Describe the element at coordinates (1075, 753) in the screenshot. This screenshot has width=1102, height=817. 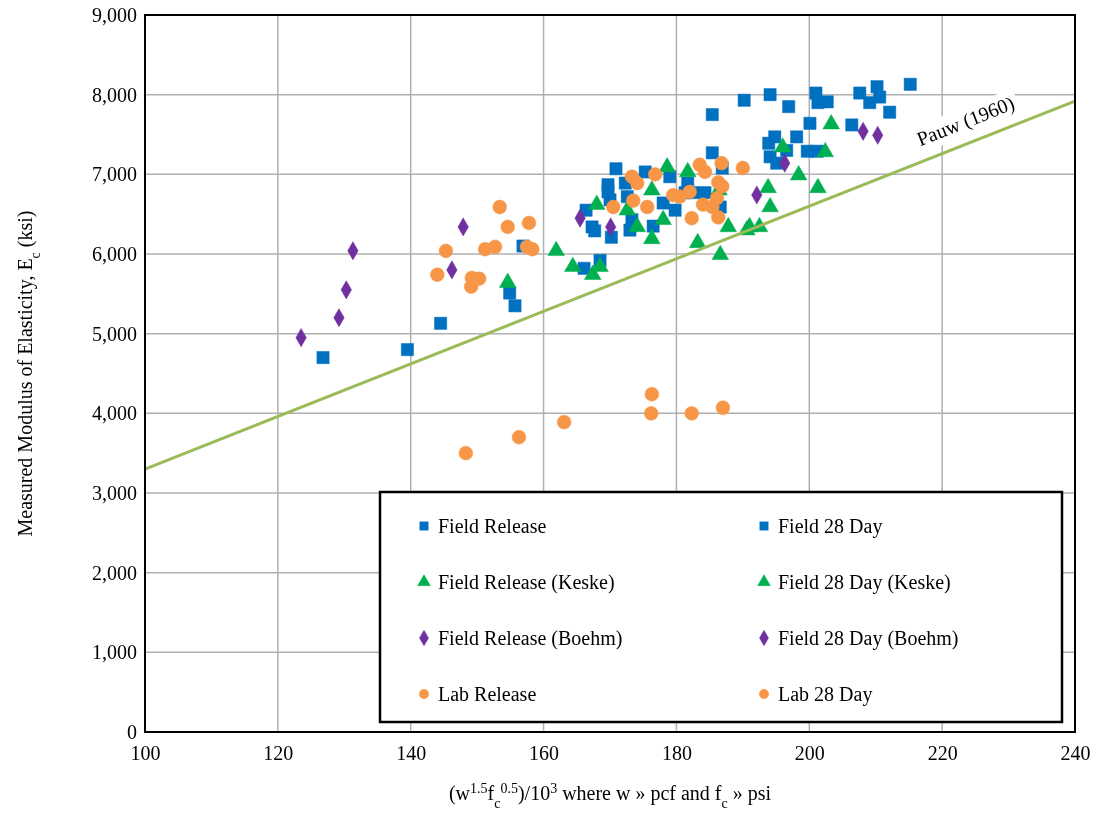
I see `x-tick-label: 240` at that location.